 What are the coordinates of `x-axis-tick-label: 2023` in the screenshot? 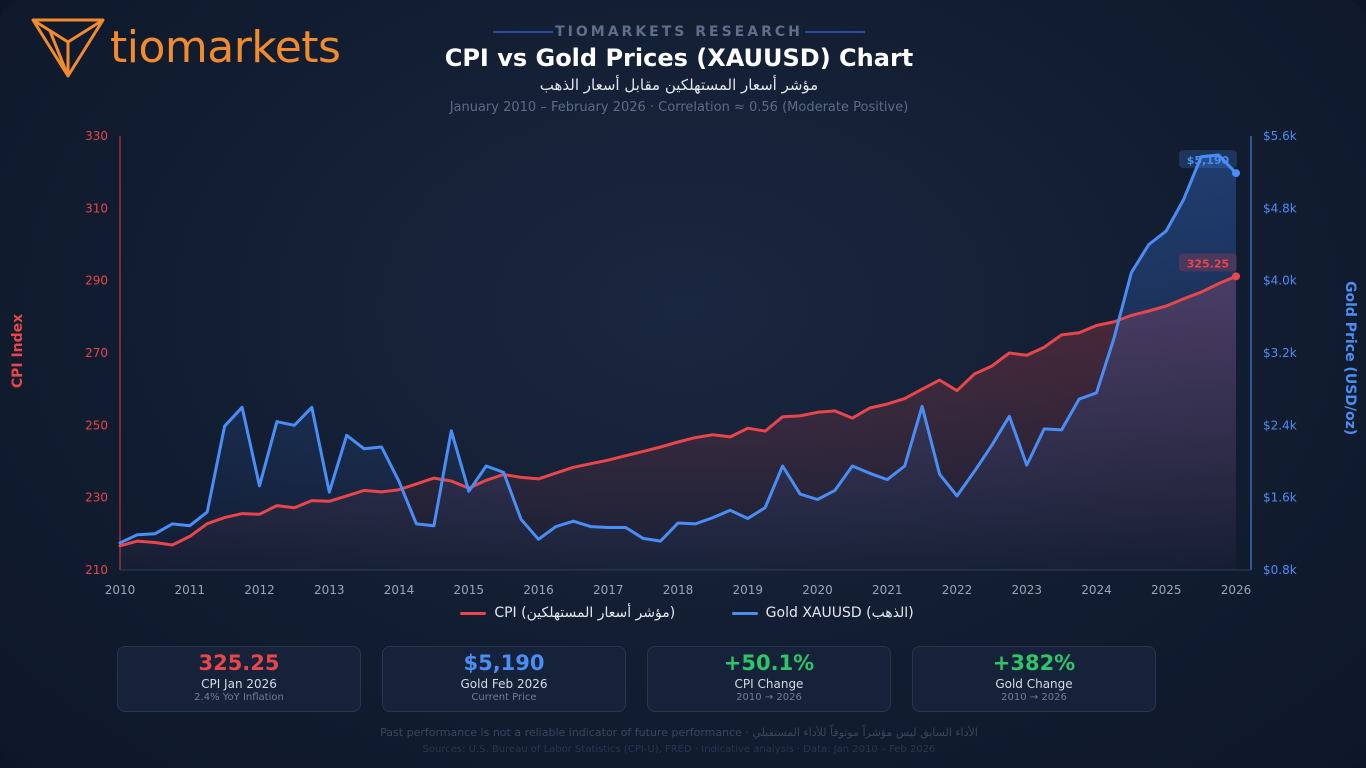 It's located at (1026, 590).